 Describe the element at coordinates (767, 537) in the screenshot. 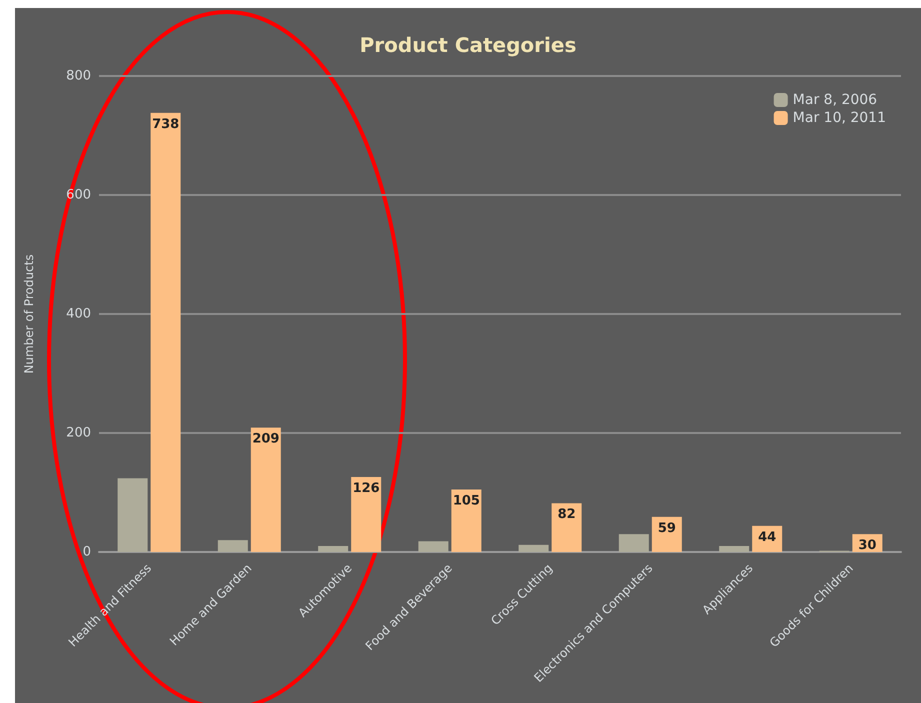

I see `data-label: 44` at that location.